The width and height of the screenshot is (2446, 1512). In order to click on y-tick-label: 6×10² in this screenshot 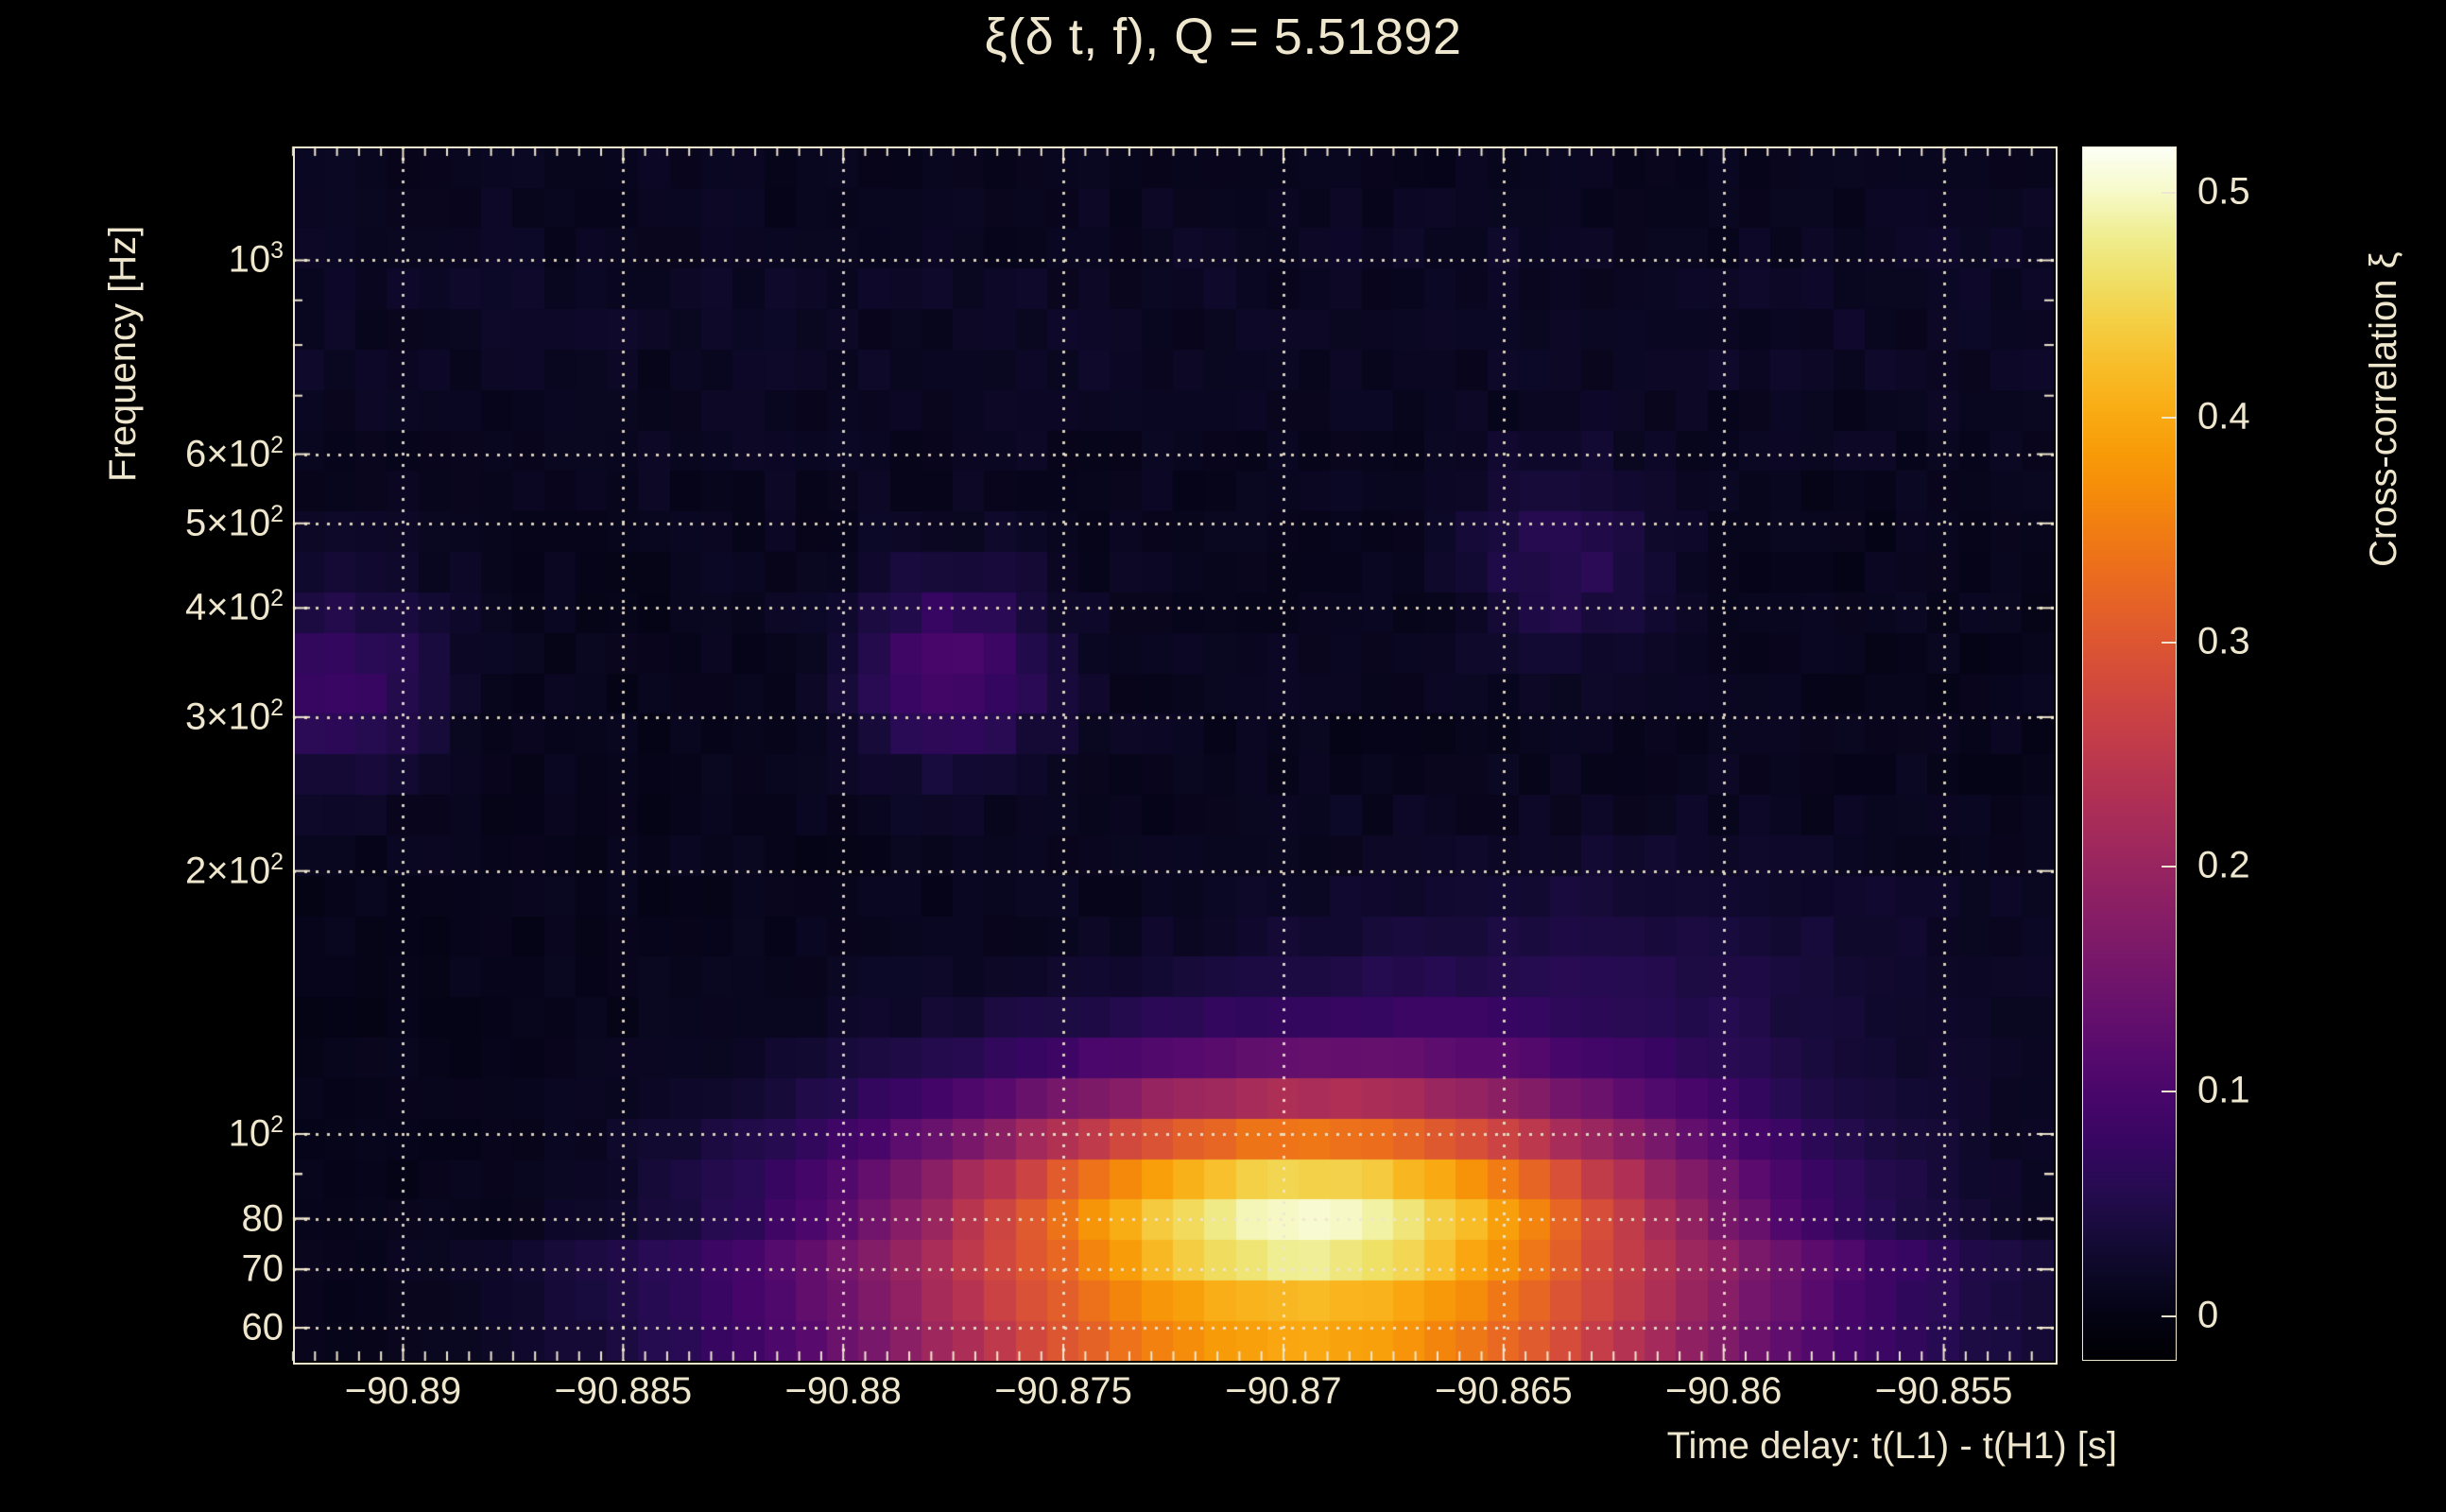, I will do `click(234, 453)`.